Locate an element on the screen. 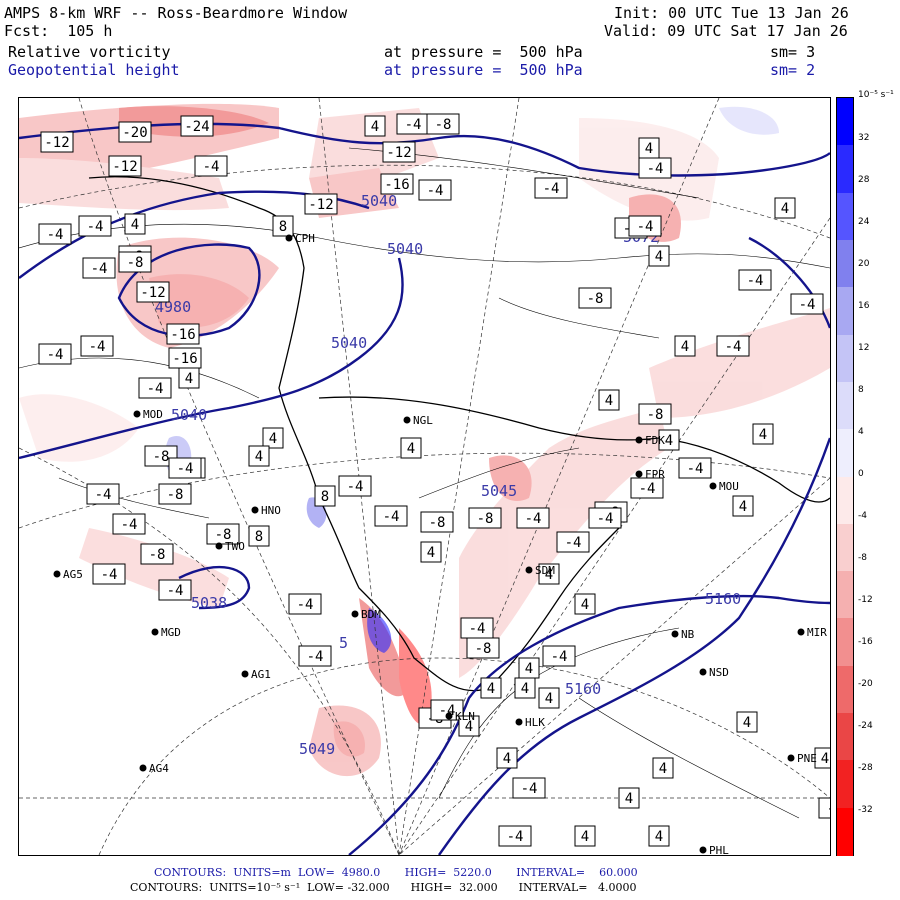 This screenshot has width=900, height=900. colorbar-tick-label: -28 is located at coordinates (865, 768).